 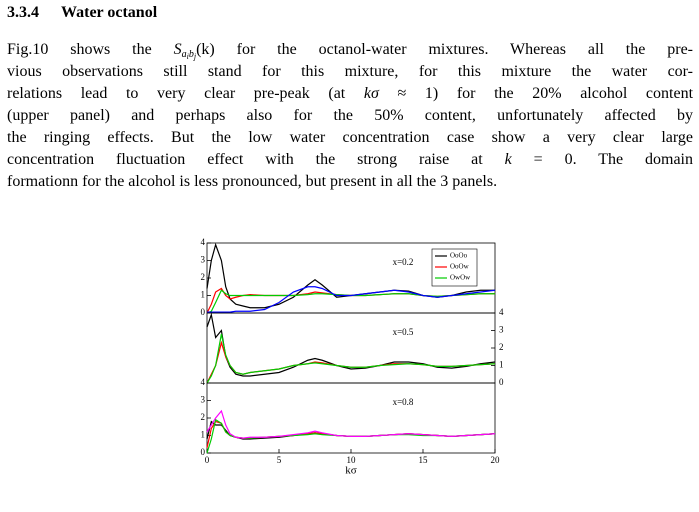 I want to click on math: a, so click(x=184, y=54).